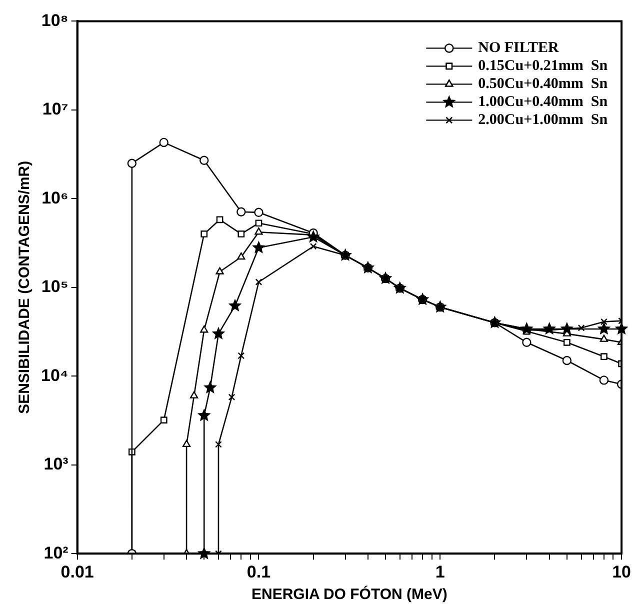  I want to click on y-tick-label: 10⁸, so click(54, 20).